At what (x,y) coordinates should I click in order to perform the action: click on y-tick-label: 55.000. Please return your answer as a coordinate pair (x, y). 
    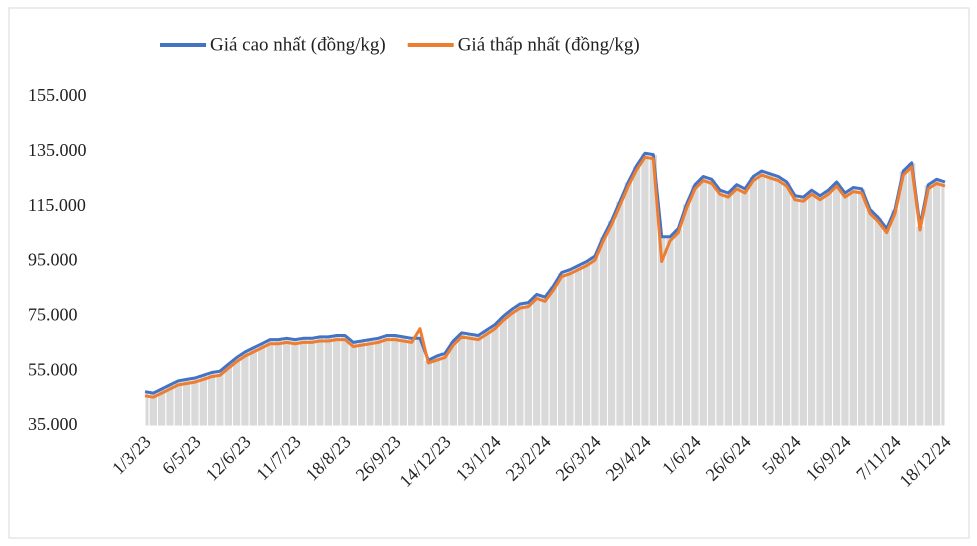
    Looking at the image, I should click on (53, 369).